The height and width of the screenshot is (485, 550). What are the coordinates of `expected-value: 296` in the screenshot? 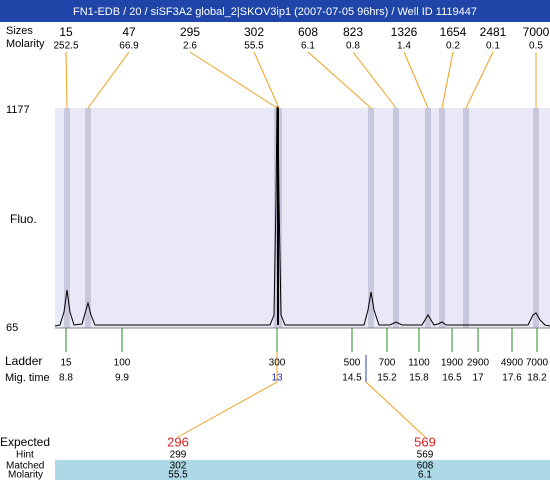 It's located at (178, 441).